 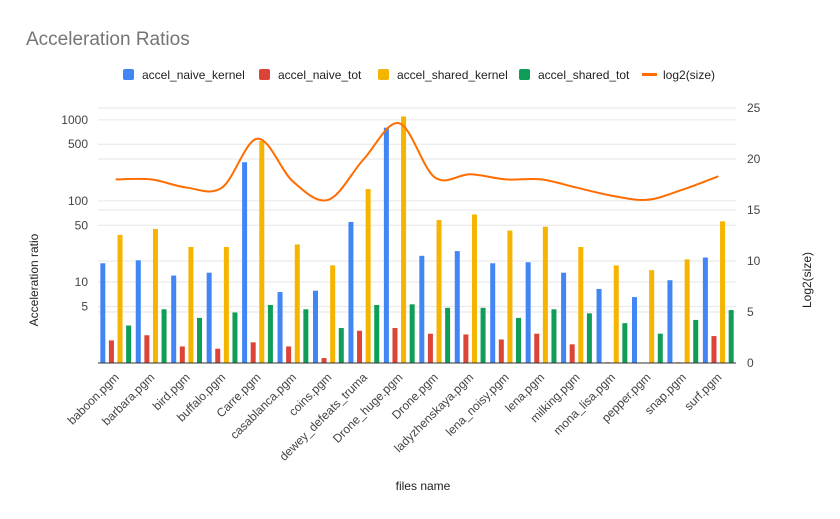 I want to click on y2-axis-title: Log2(size), so click(x=807, y=280).